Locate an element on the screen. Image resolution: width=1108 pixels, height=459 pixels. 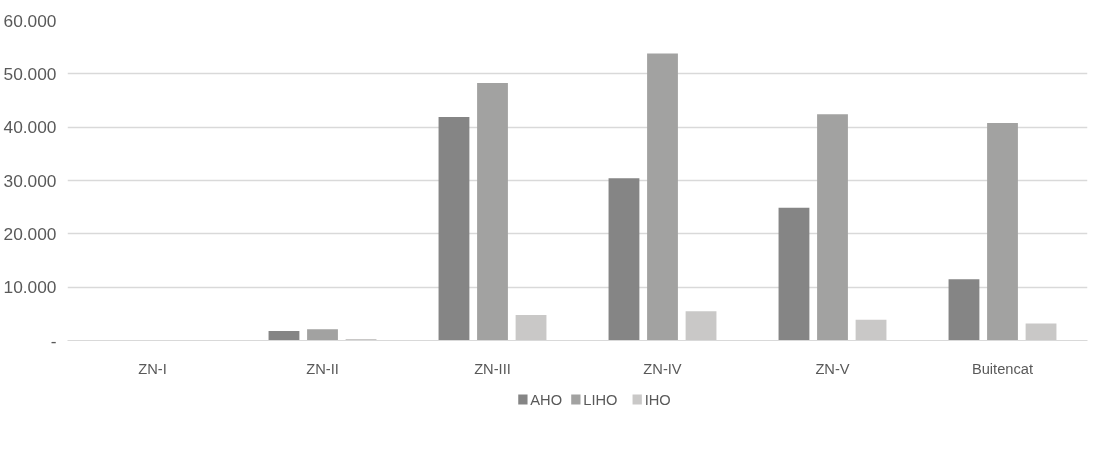
x-tick-label: ZN-I is located at coordinates (152, 368).